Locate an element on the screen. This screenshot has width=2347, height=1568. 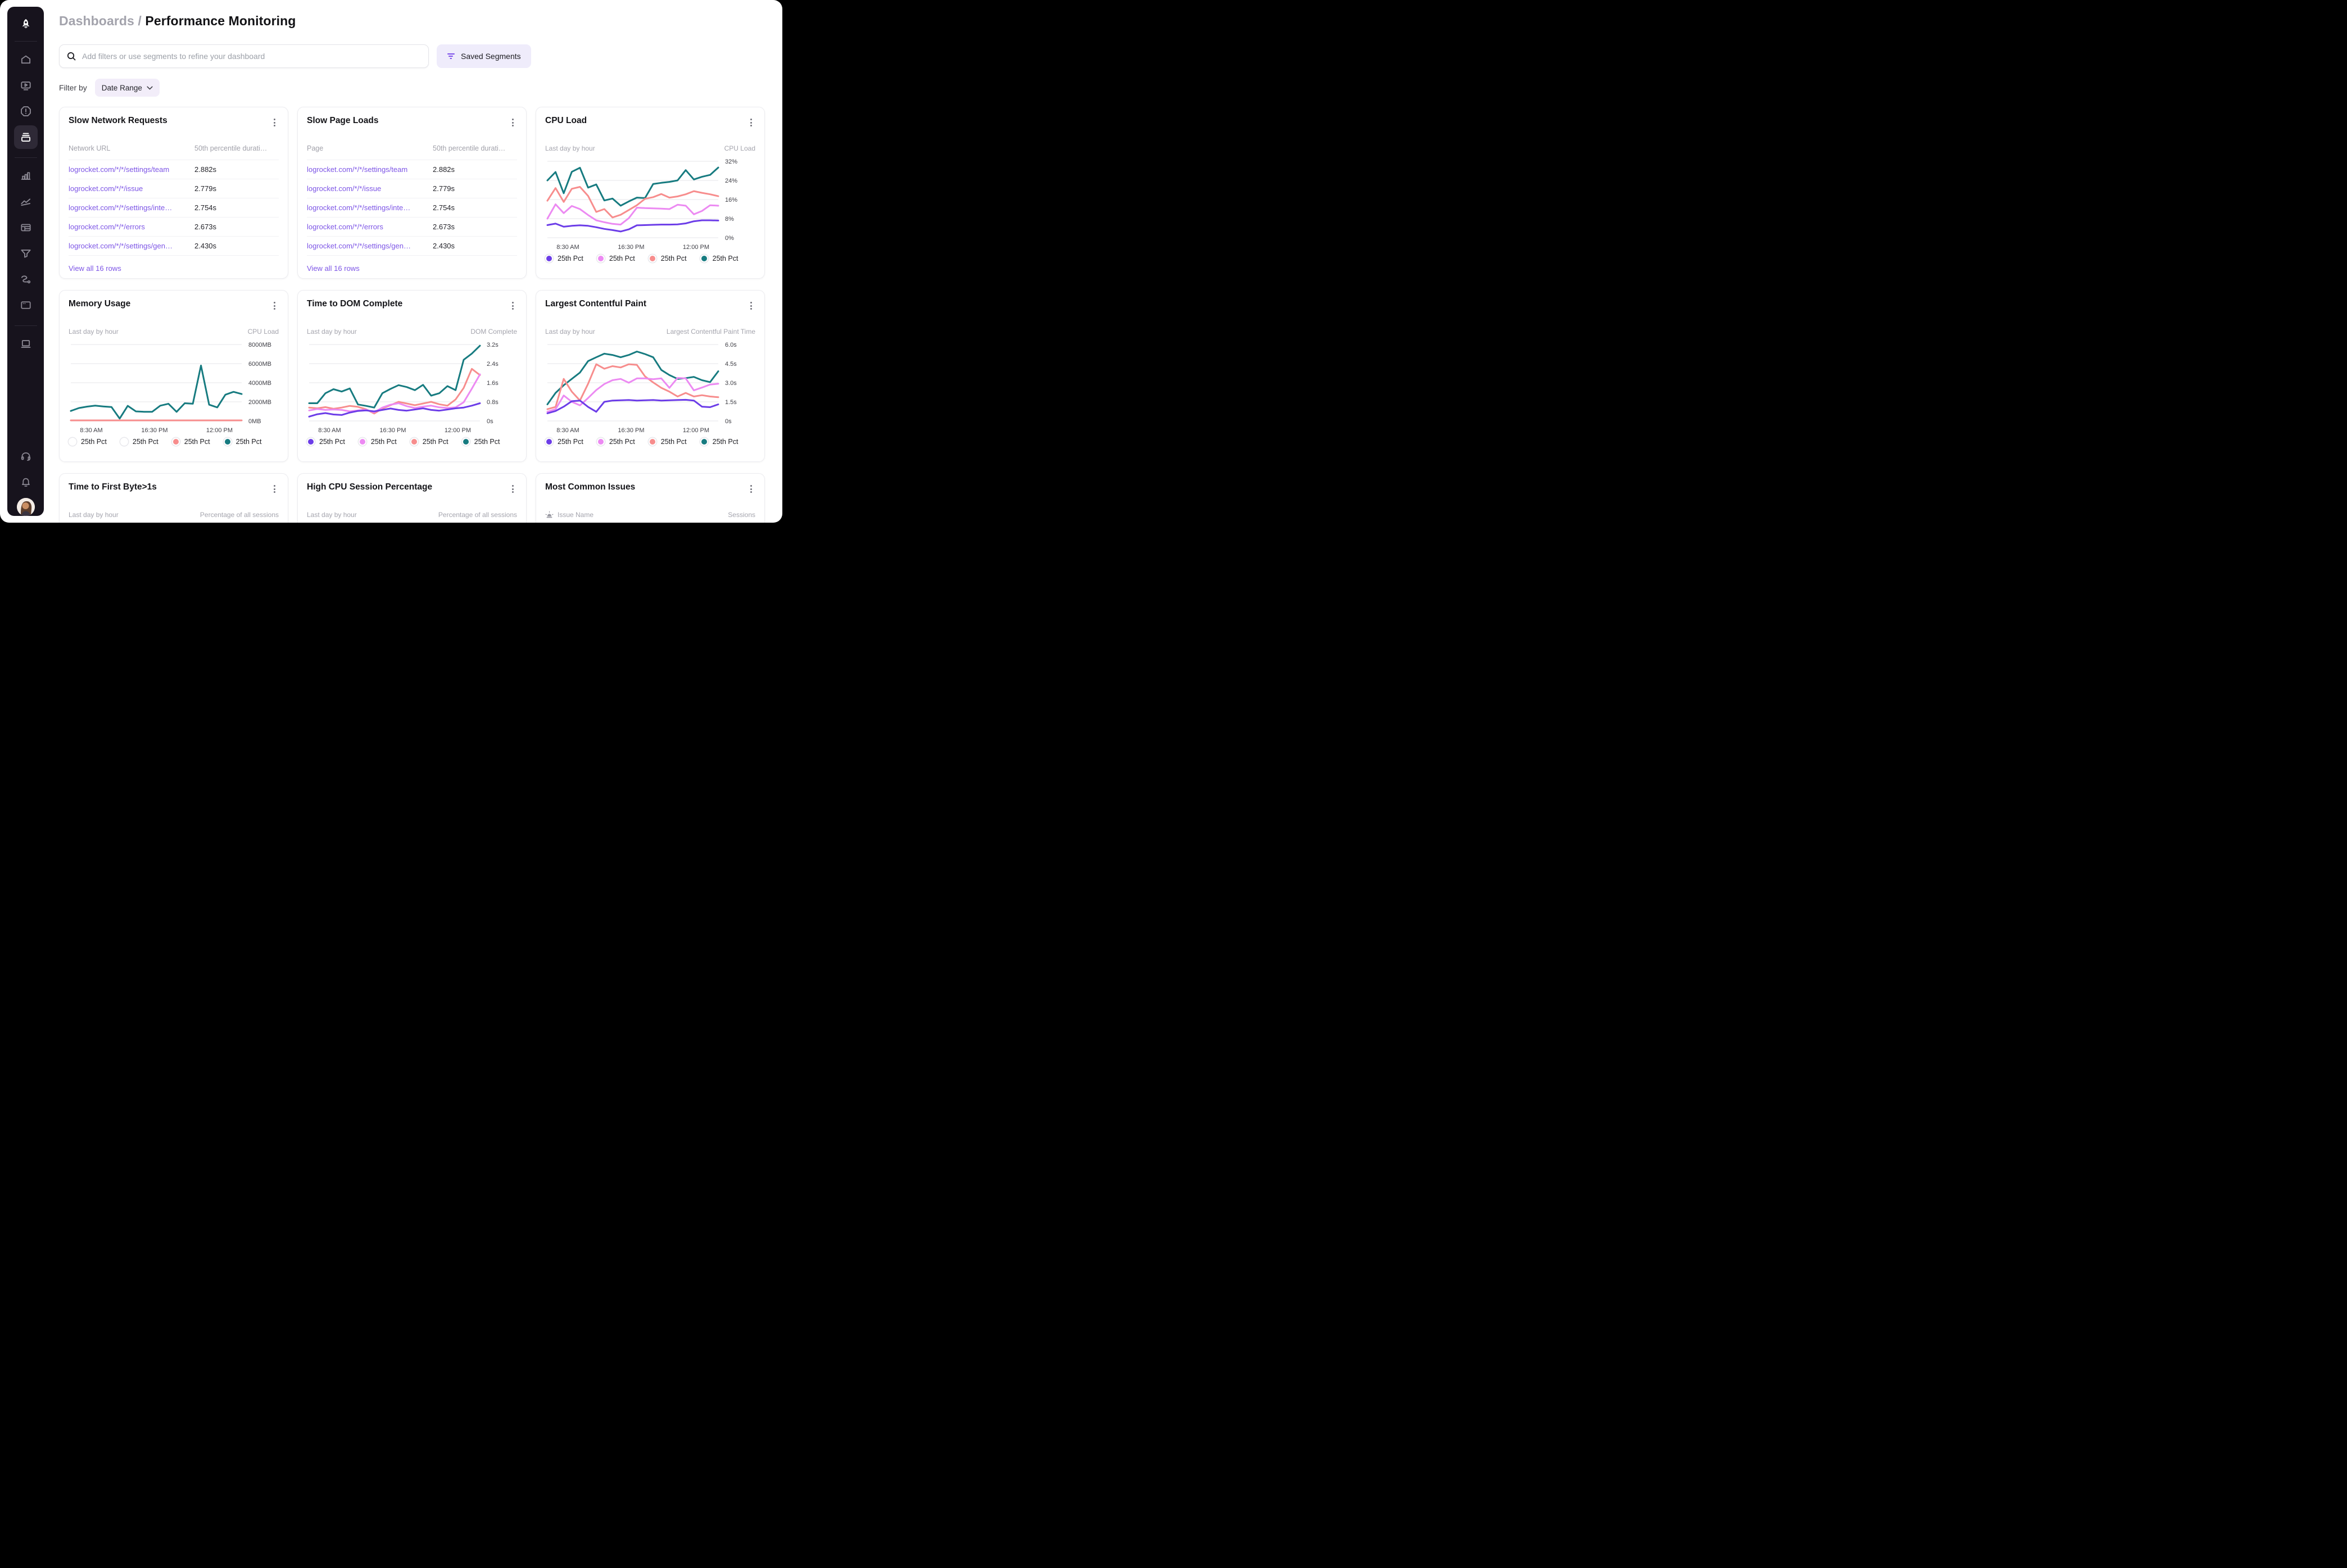
table-row: logrocket.com/*/*/settings/inte… 2.754s is located at coordinates (174, 207).